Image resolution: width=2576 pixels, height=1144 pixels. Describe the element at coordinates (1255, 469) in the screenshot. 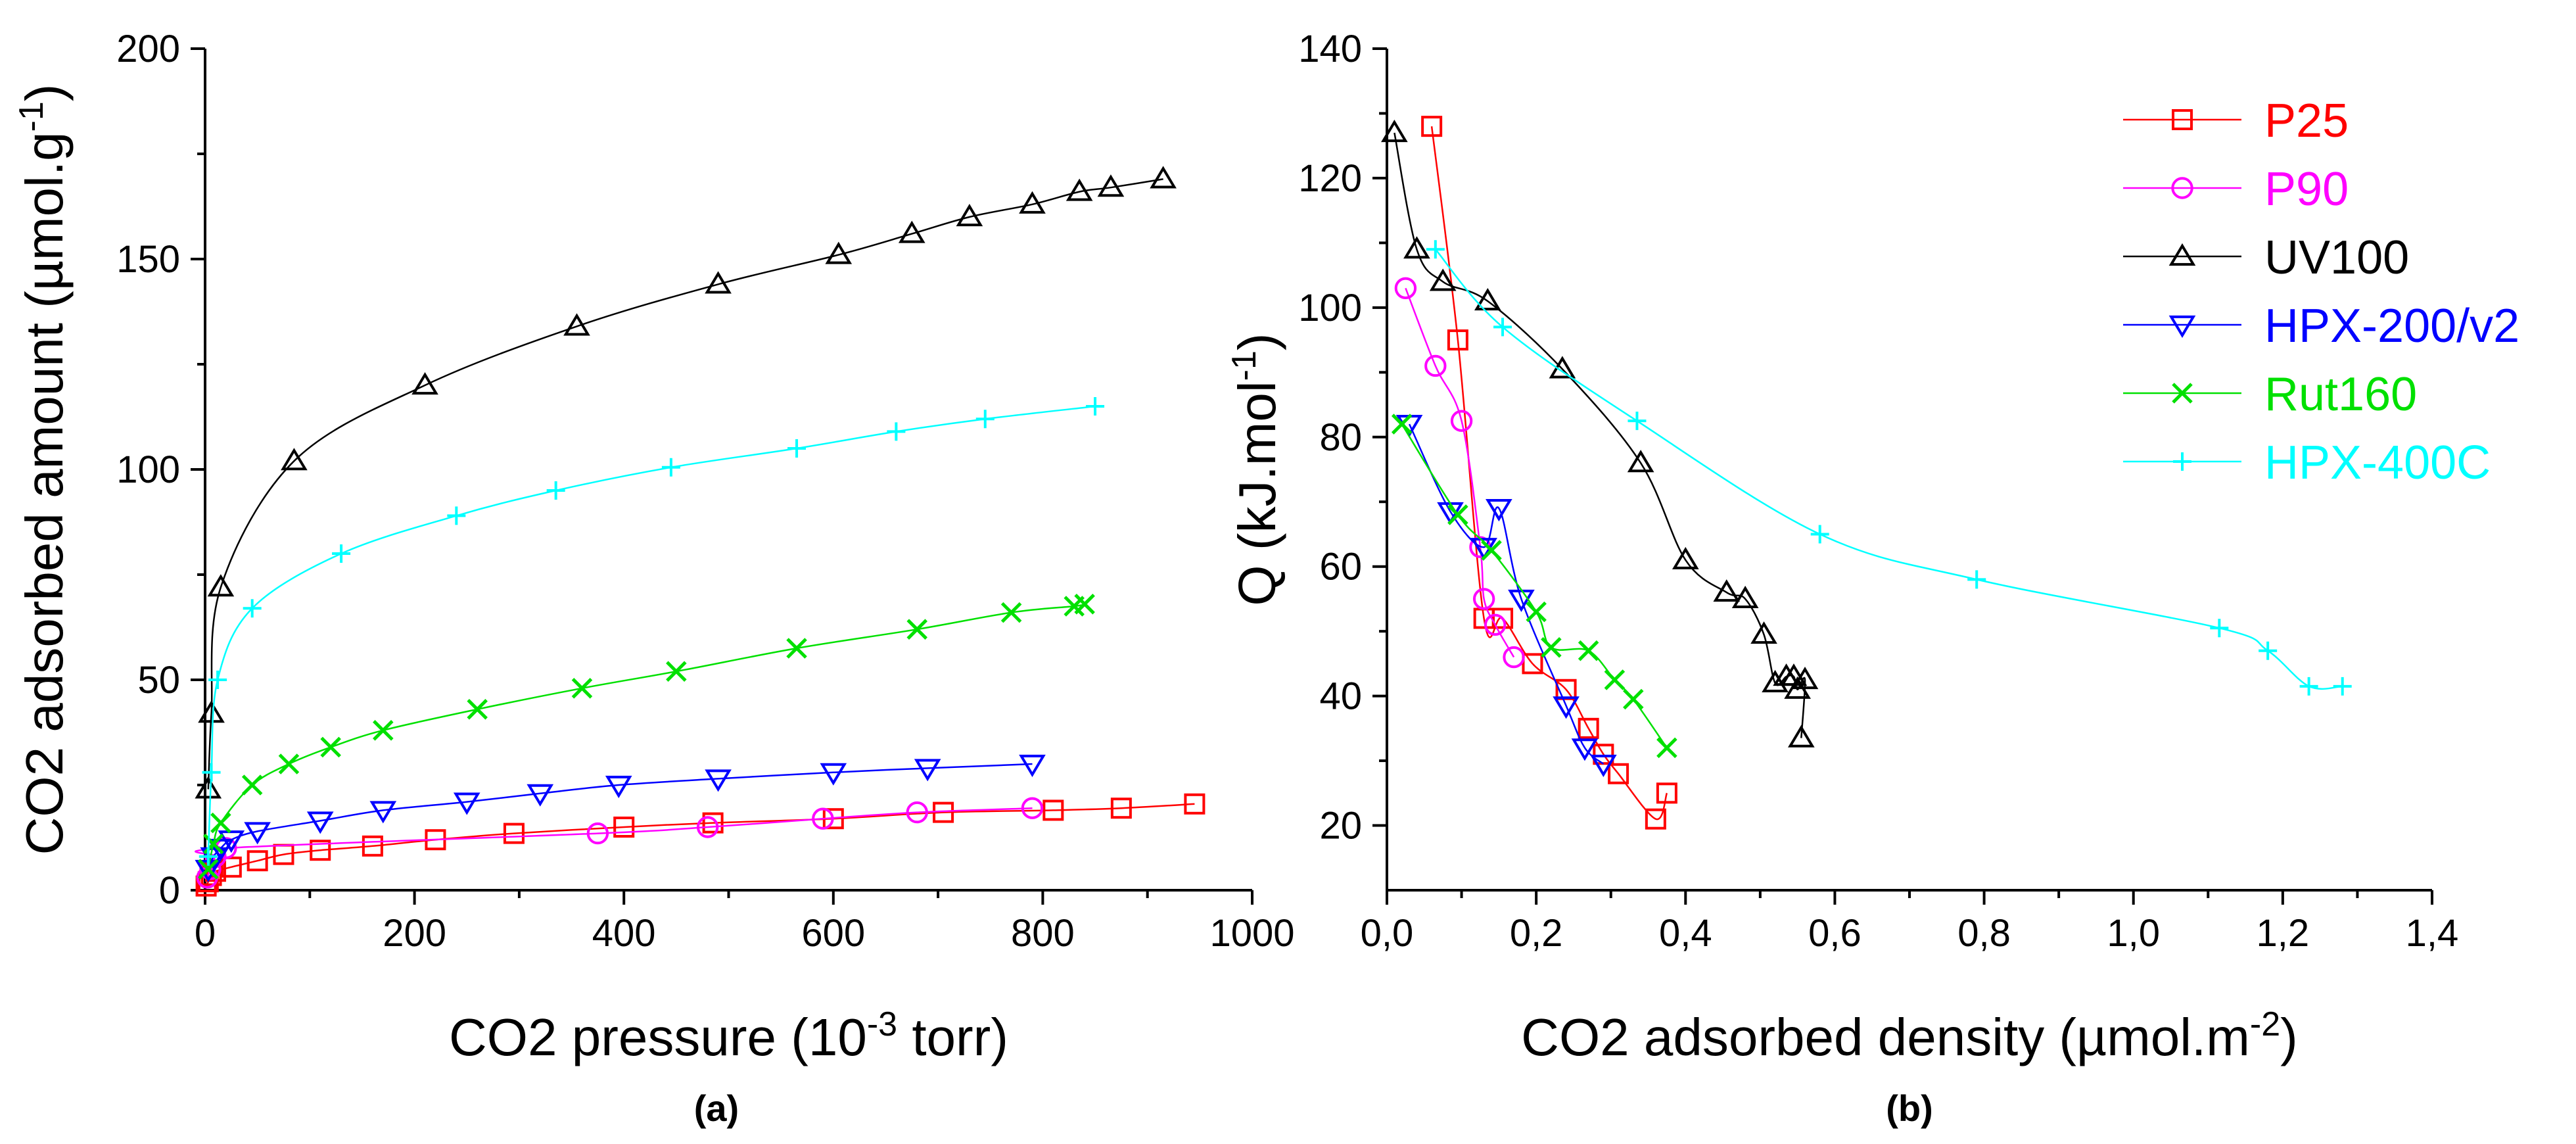

I see `y-axis-label: Q (kJ.mol-1)` at that location.